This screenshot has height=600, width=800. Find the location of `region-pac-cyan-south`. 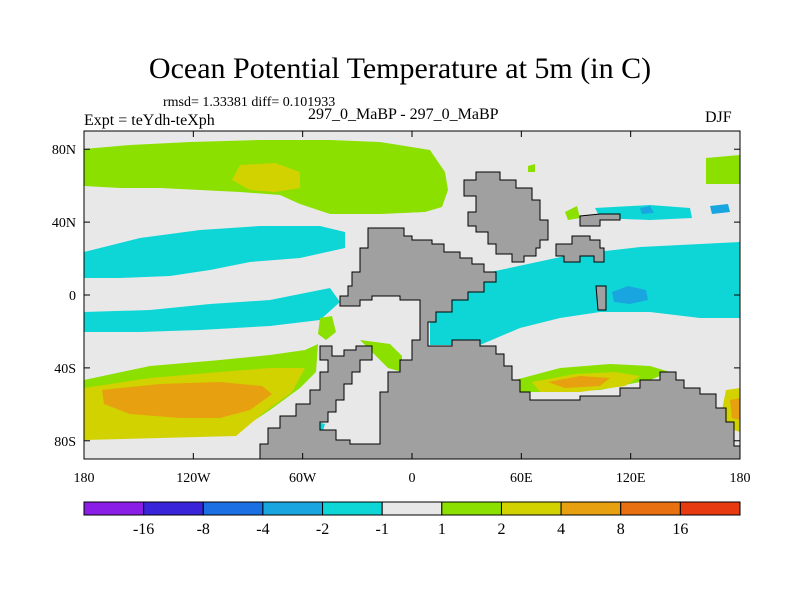

region-pac-cyan-south is located at coordinates (212, 310).